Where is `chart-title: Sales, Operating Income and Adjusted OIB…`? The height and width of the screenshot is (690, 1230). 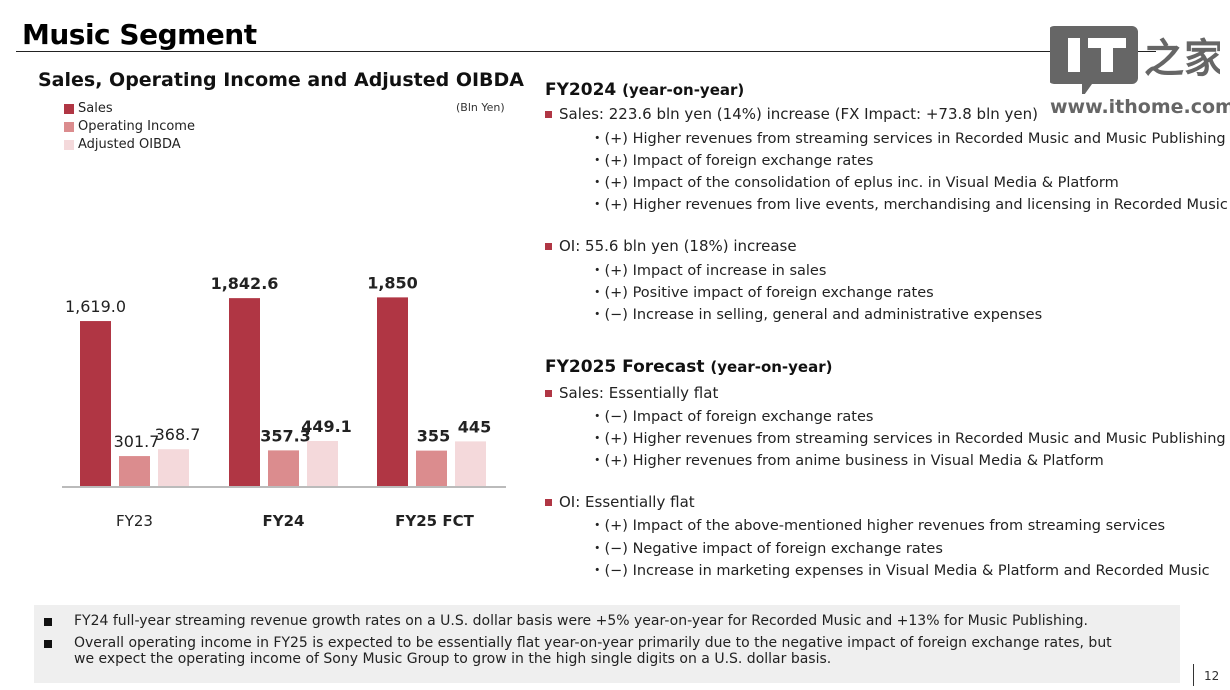
chart-title: Sales, Operating Income and Adjusted OIB… is located at coordinates (281, 80).